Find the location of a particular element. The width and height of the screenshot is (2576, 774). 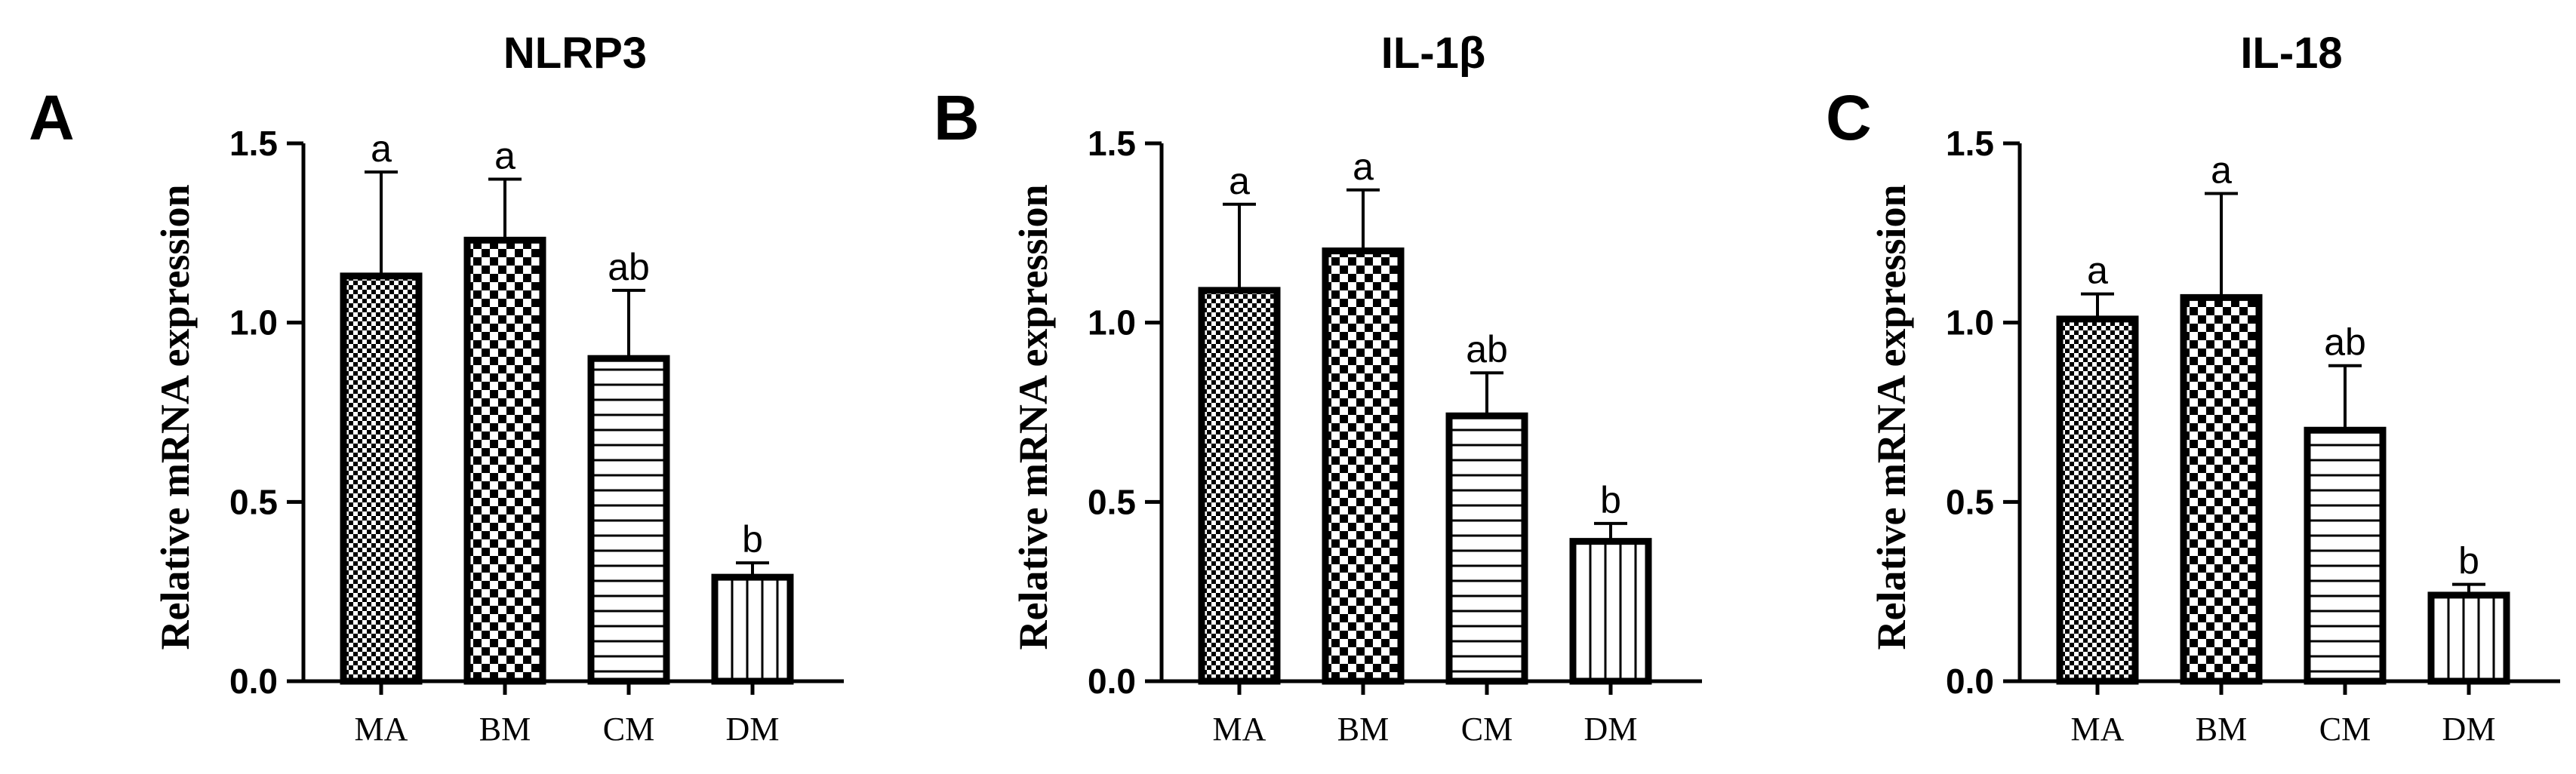

panel-a-bars: a a ab b is located at coordinates (567, 406).